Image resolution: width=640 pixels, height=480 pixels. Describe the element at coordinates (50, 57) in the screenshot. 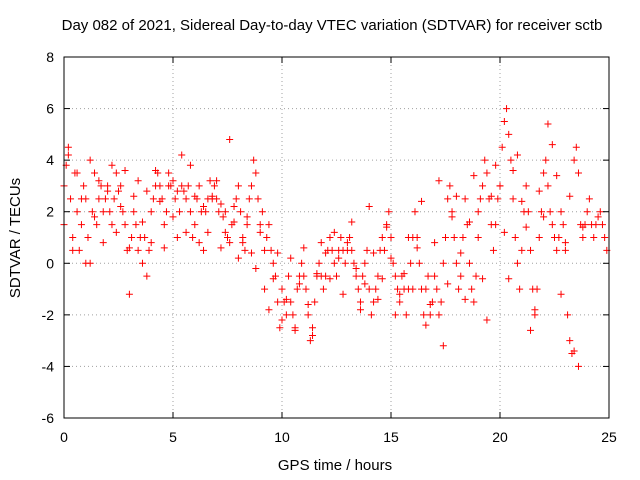

I see `y-tick-label: 8` at that location.